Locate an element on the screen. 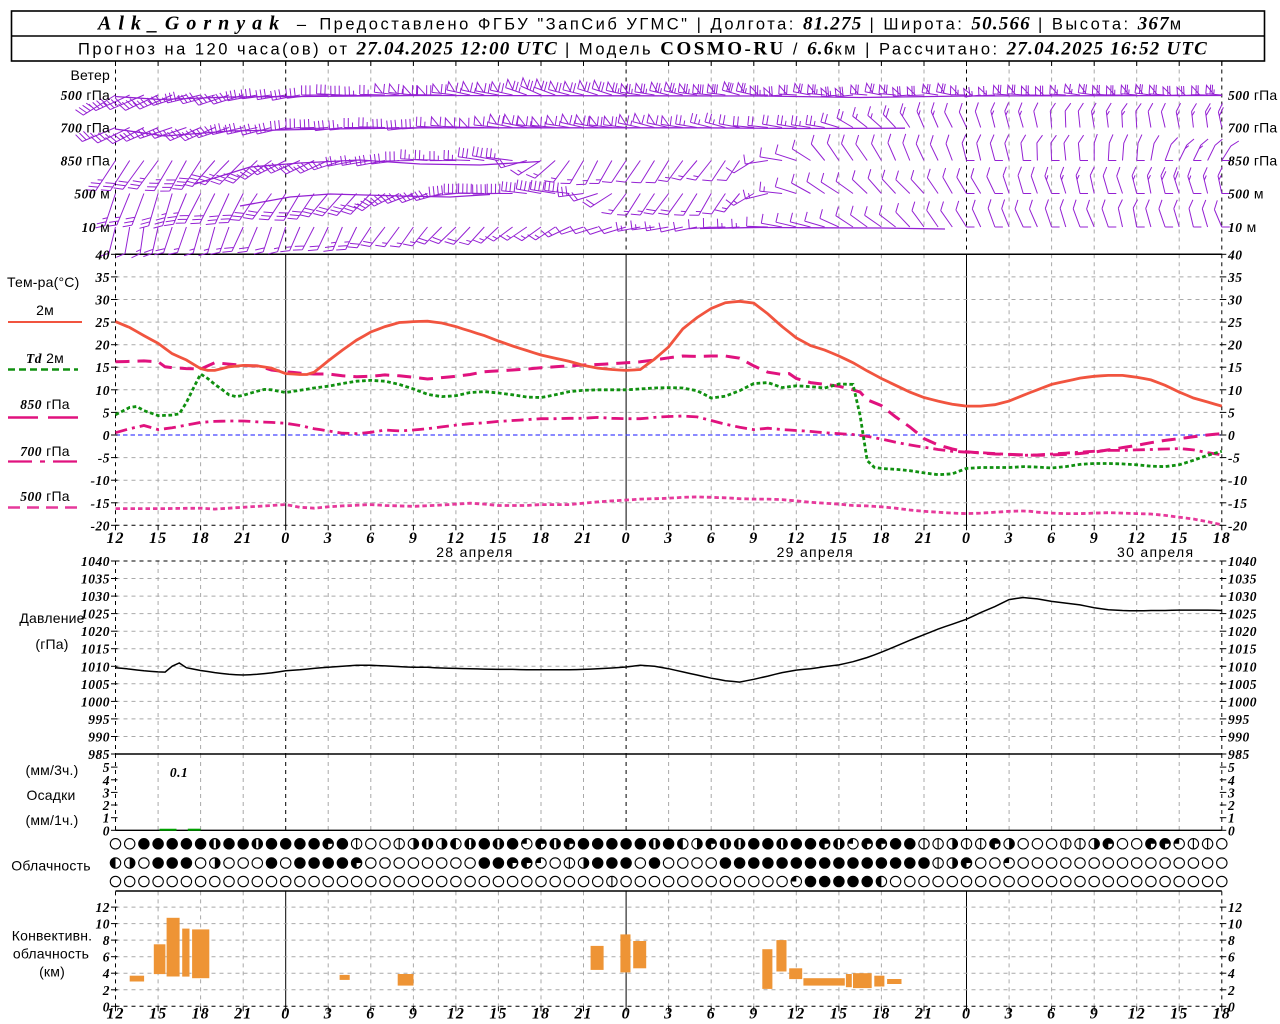 The height and width of the screenshot is (1024, 1280). svg-text: 29 апреля is located at coordinates (815, 552).